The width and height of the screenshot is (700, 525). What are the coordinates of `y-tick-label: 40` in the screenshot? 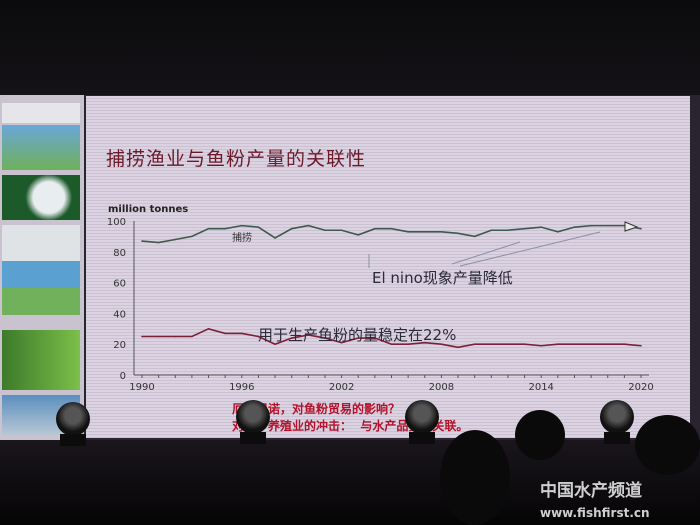 It's located at (119, 314).